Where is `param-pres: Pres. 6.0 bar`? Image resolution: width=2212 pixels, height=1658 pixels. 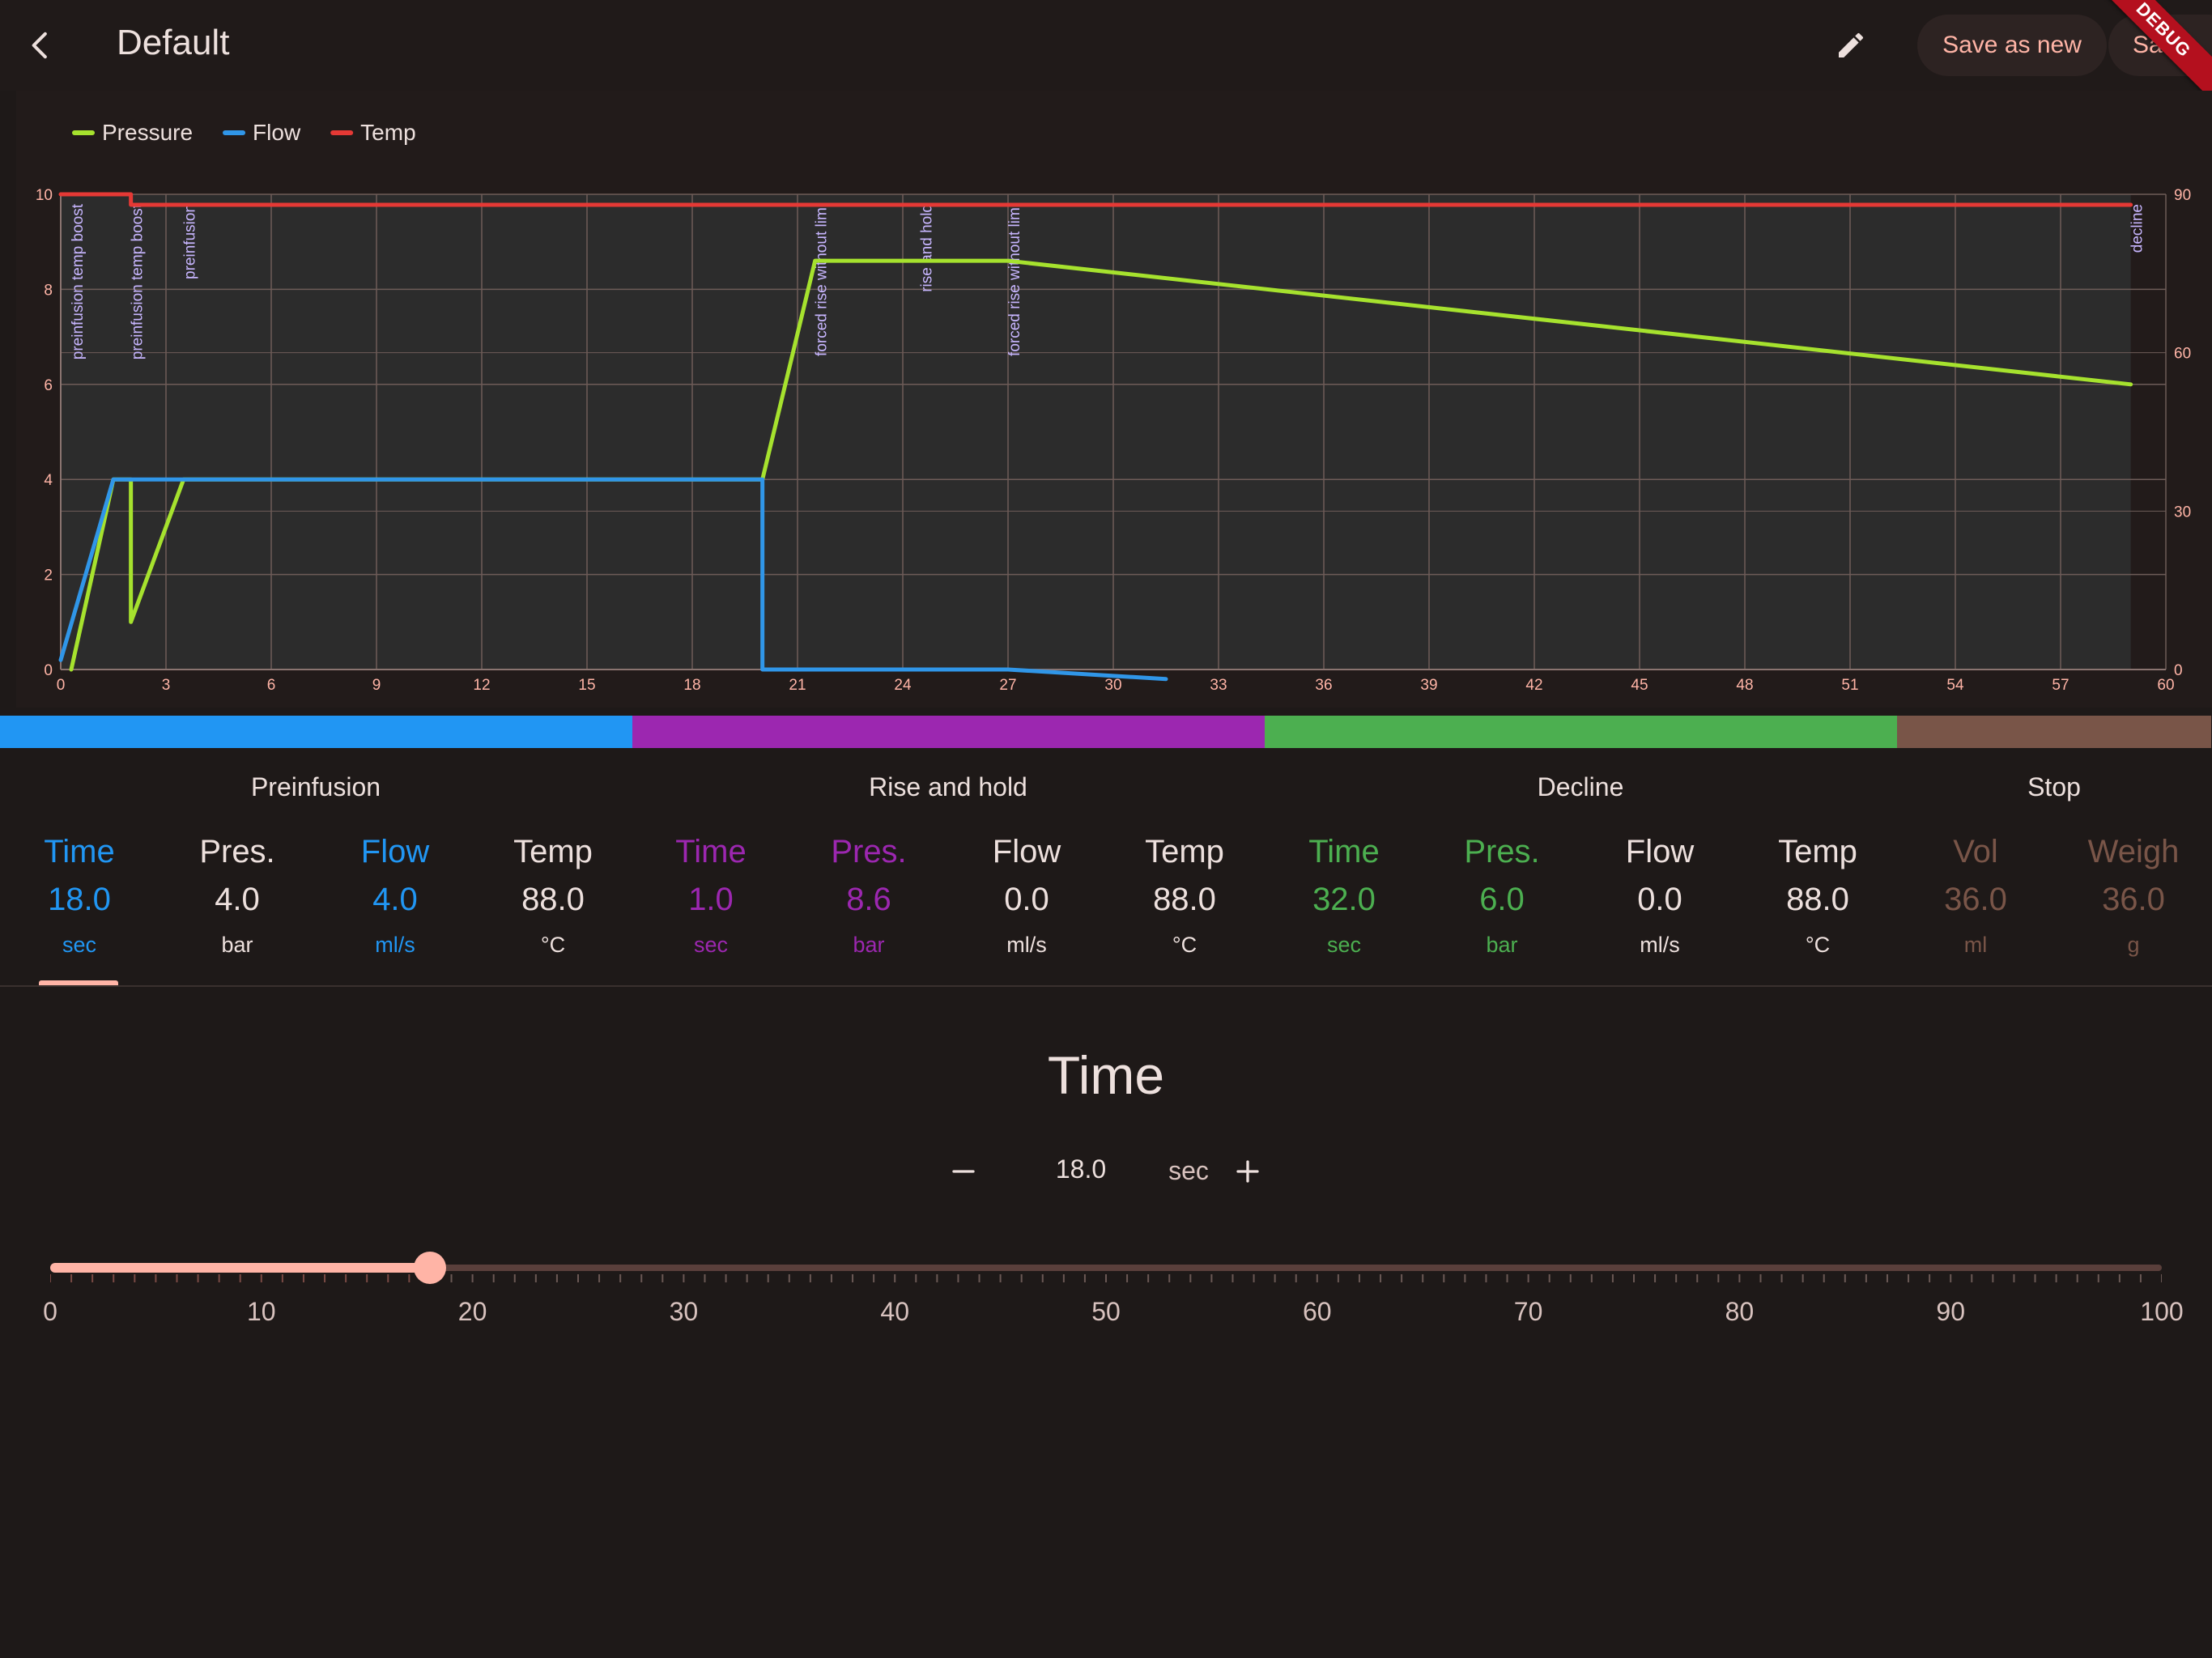 param-pres: Pres. 6.0 bar is located at coordinates (1502, 896).